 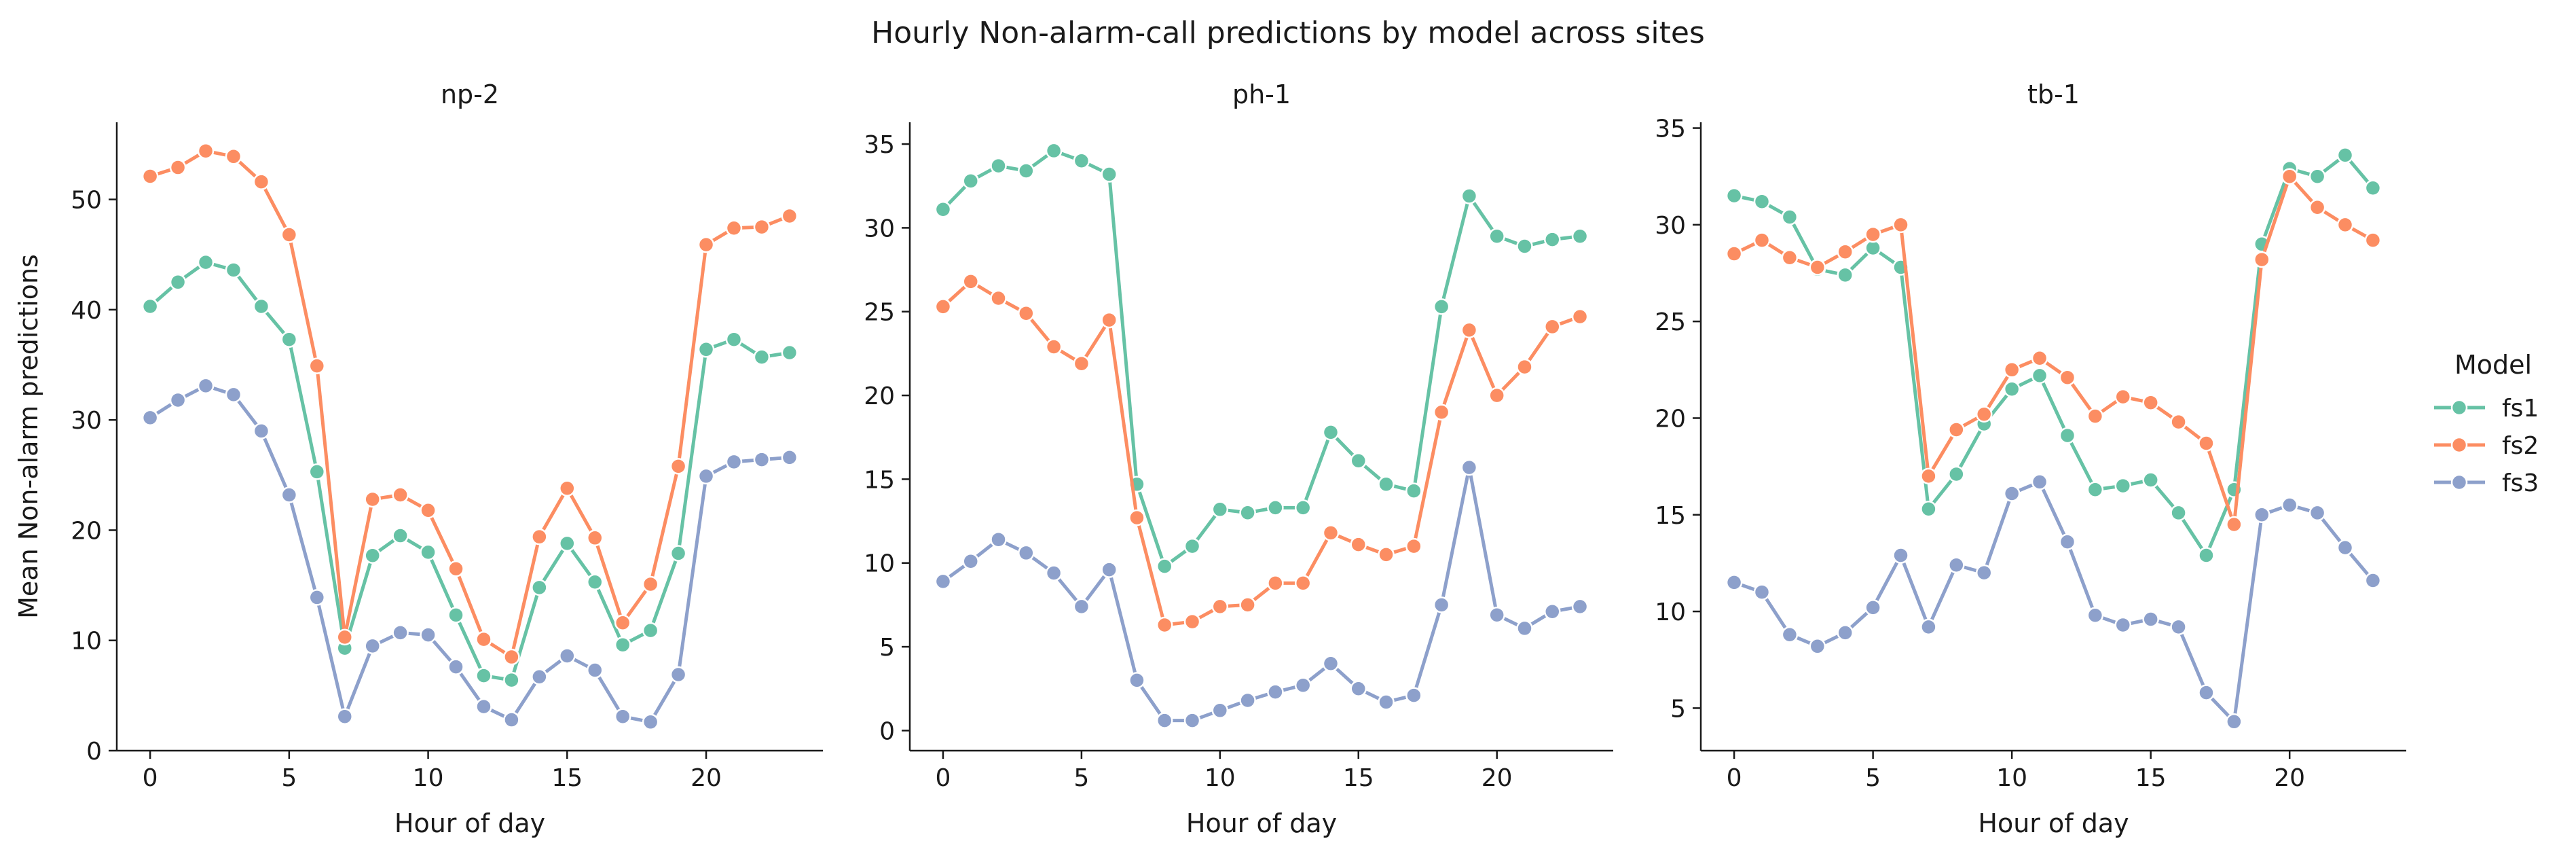 What do you see at coordinates (1678, 709) in the screenshot?
I see `y-tick-label: 5` at bounding box center [1678, 709].